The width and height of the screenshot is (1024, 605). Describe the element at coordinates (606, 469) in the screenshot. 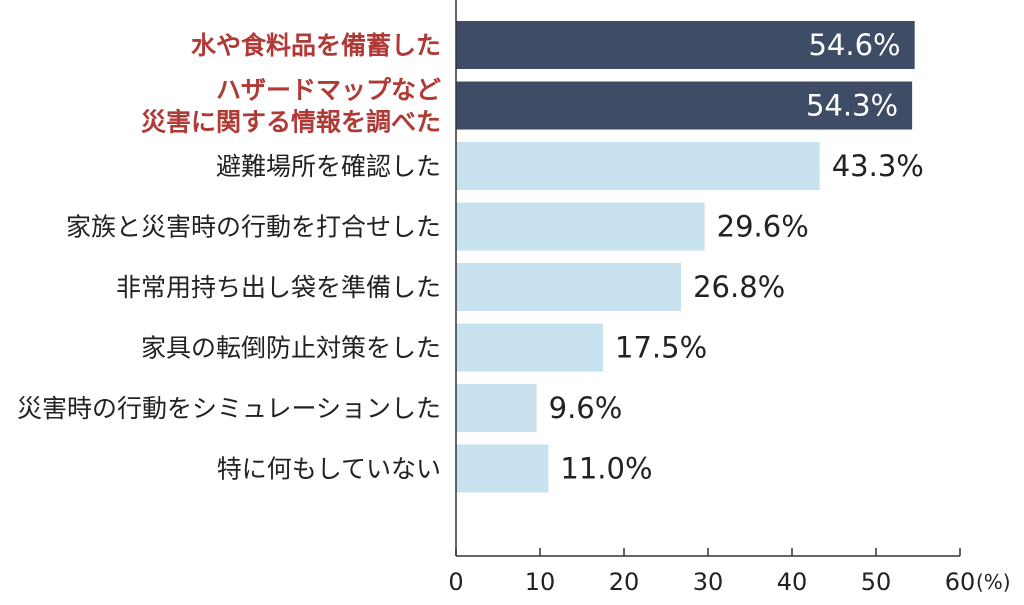

I see `value-label-7: 11.0%` at that location.